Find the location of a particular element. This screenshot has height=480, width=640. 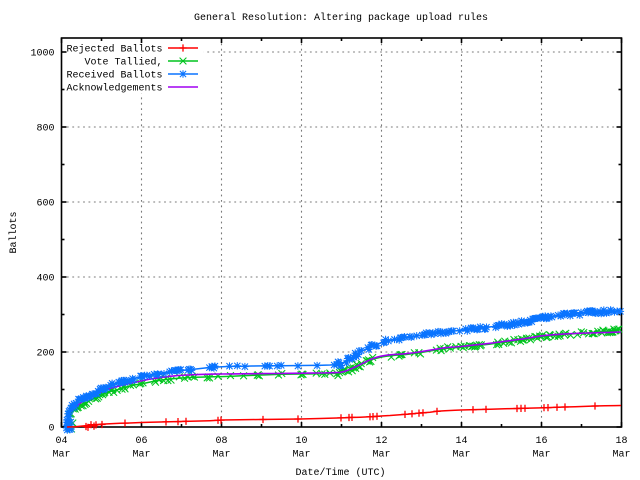

svg-text: 0 is located at coordinates (51, 429).